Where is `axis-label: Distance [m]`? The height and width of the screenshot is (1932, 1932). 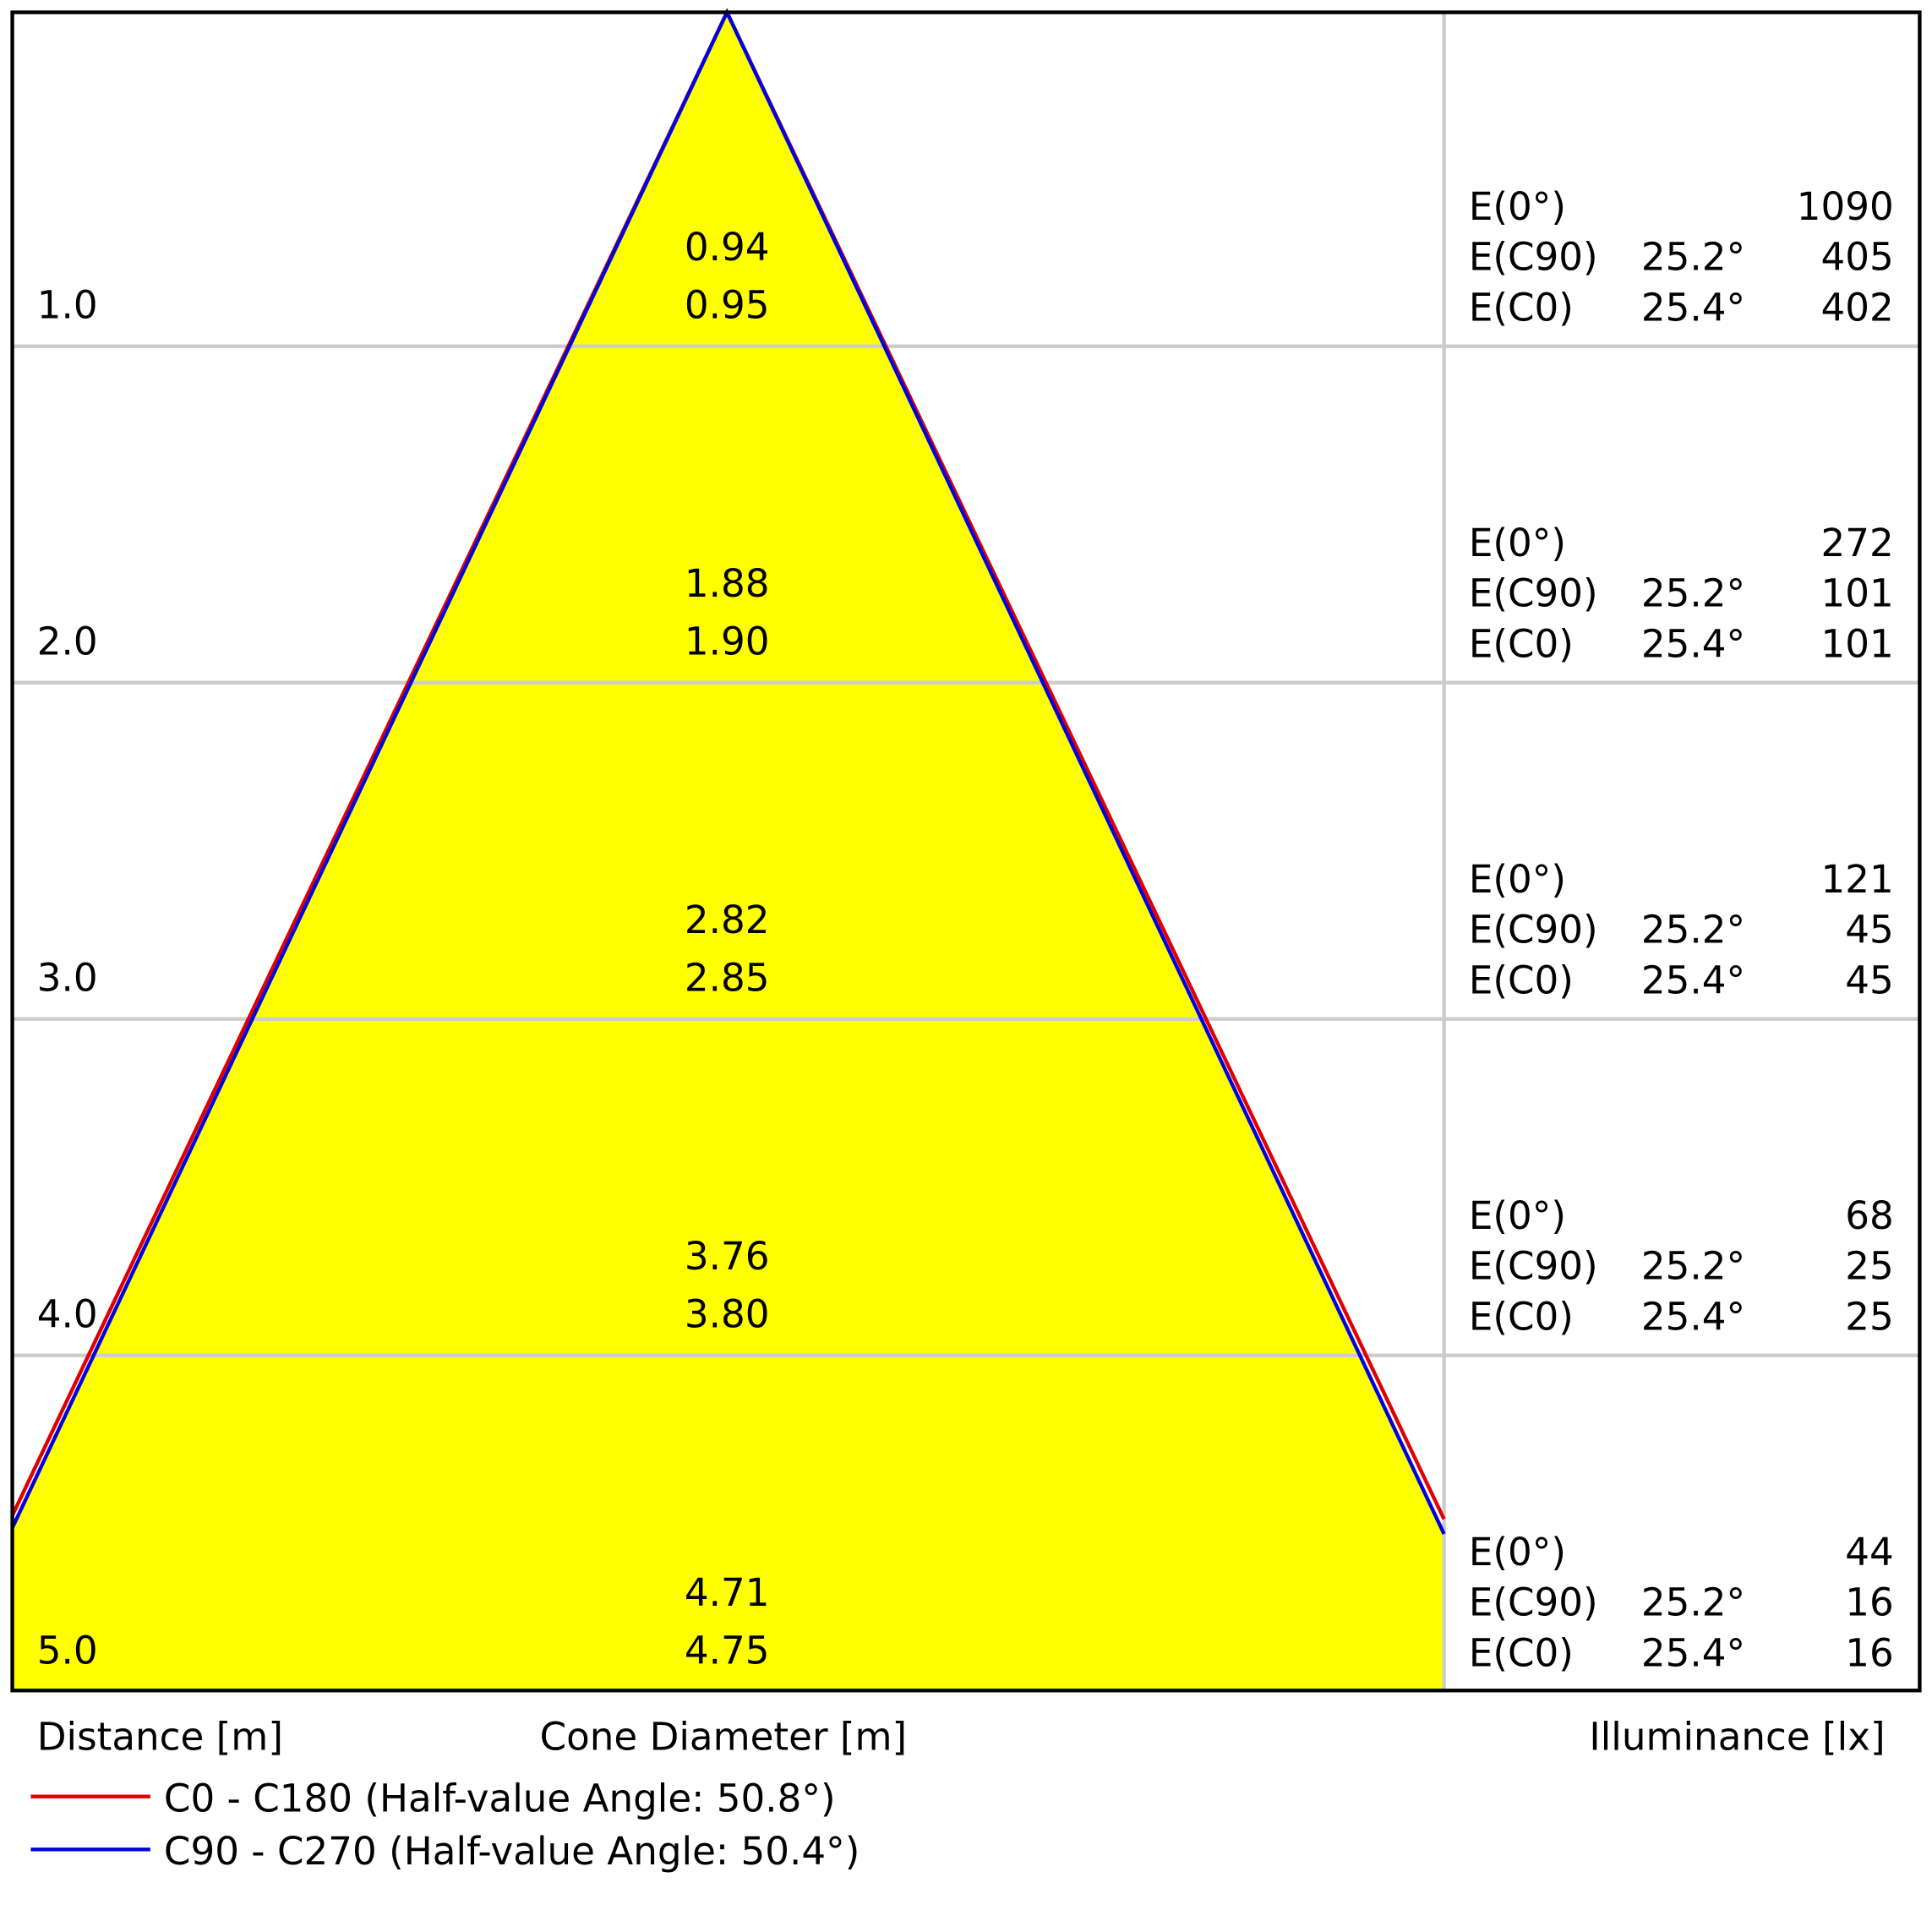
axis-label: Distance [m] is located at coordinates (160, 1737).